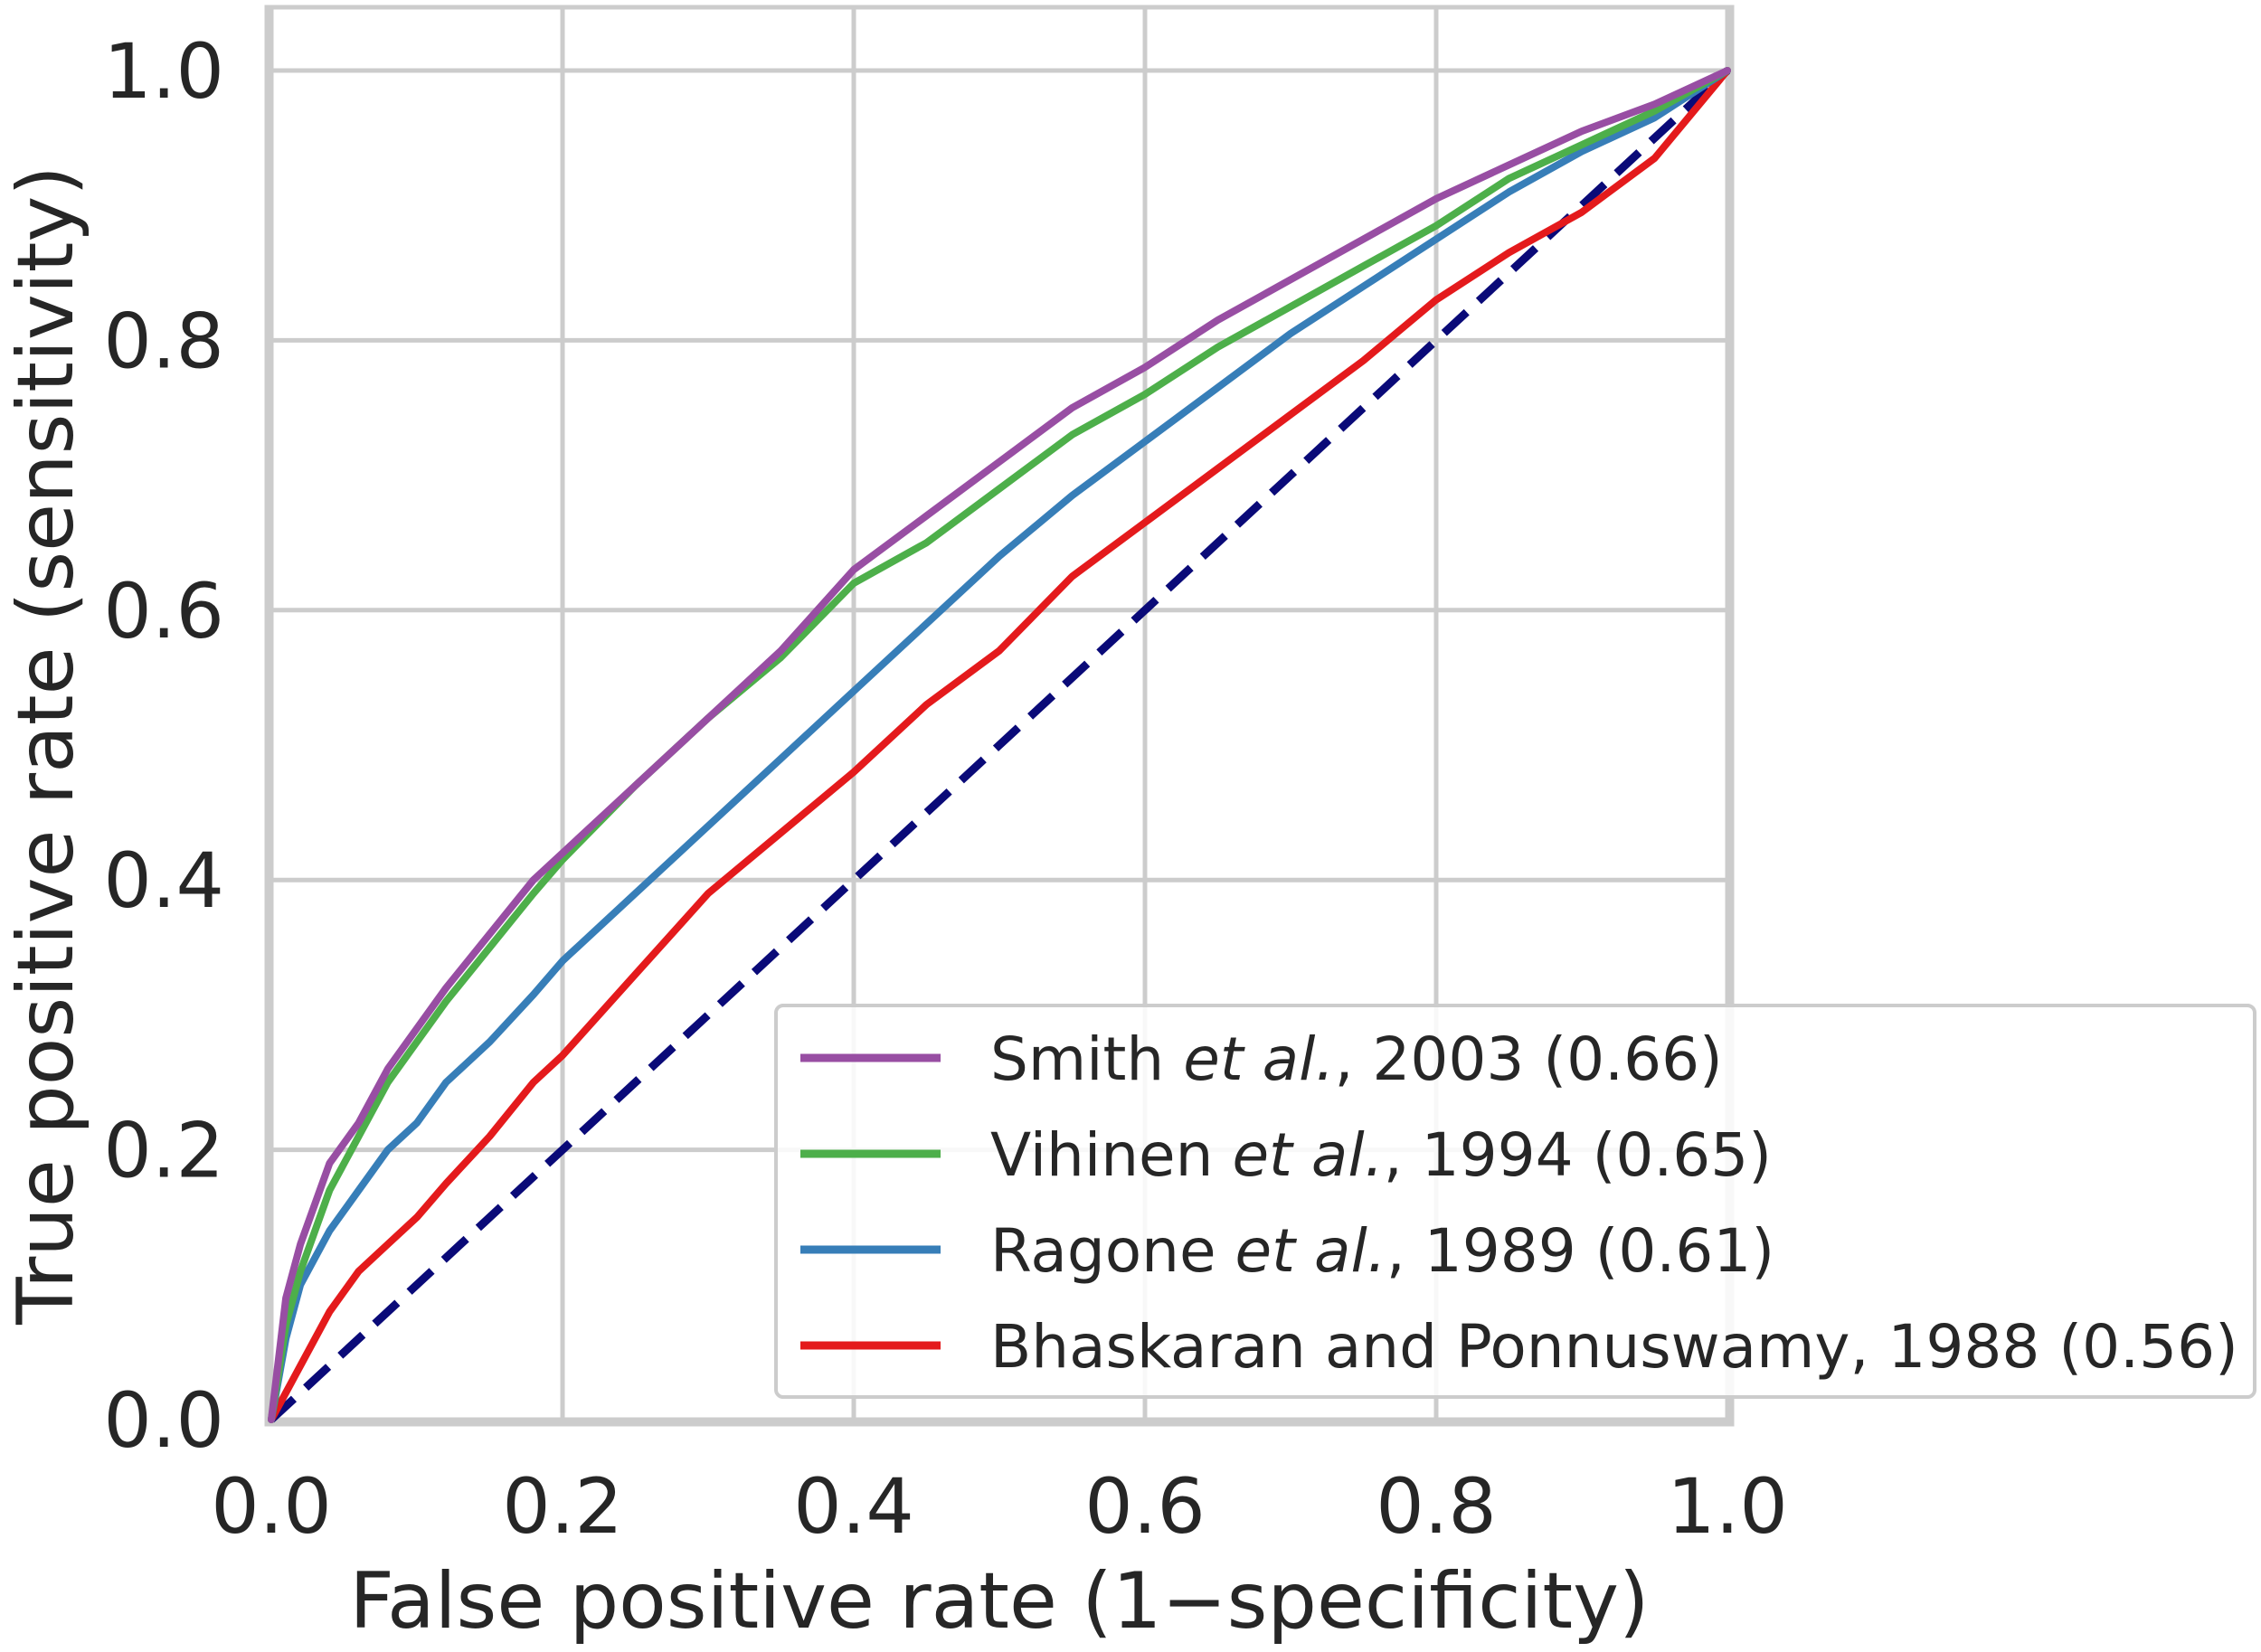  What do you see at coordinates (163, 341) in the screenshot?
I see `y-tick-label: 0.8` at bounding box center [163, 341].